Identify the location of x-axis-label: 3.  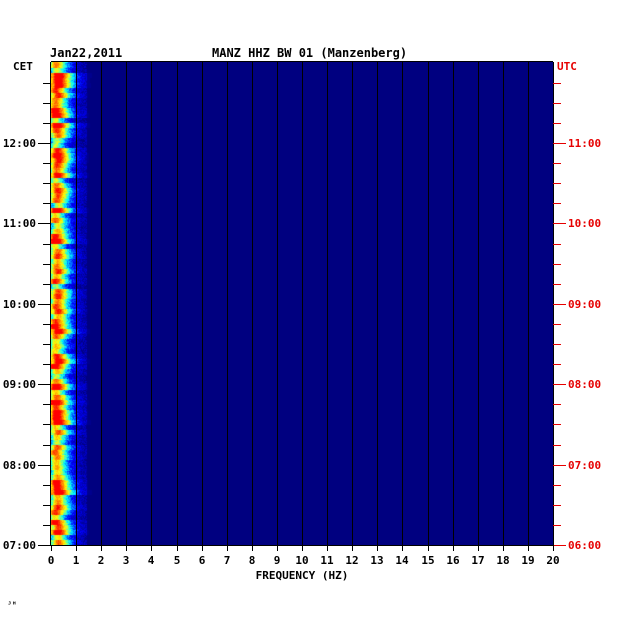
(126, 560).